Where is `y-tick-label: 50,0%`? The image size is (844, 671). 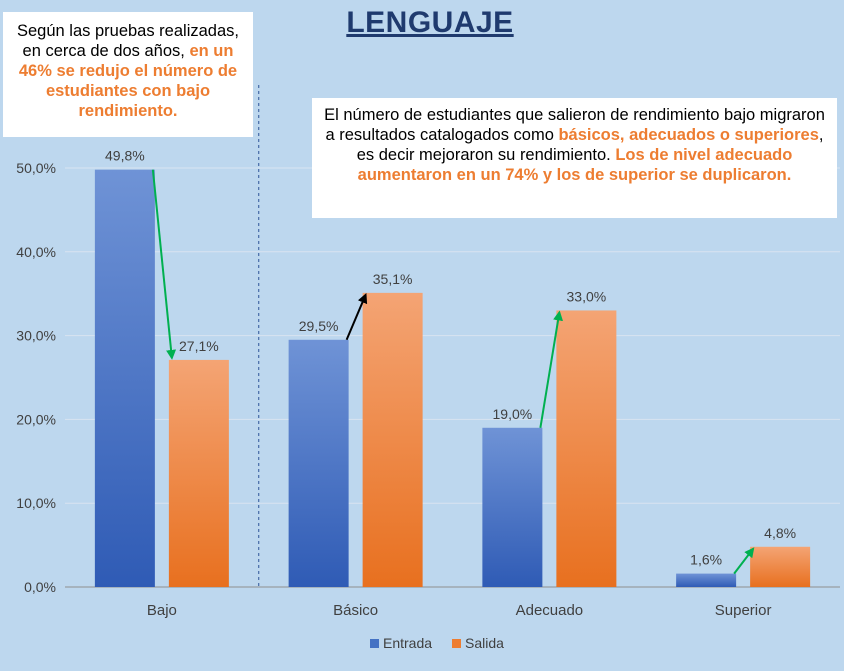 y-tick-label: 50,0% is located at coordinates (36, 168).